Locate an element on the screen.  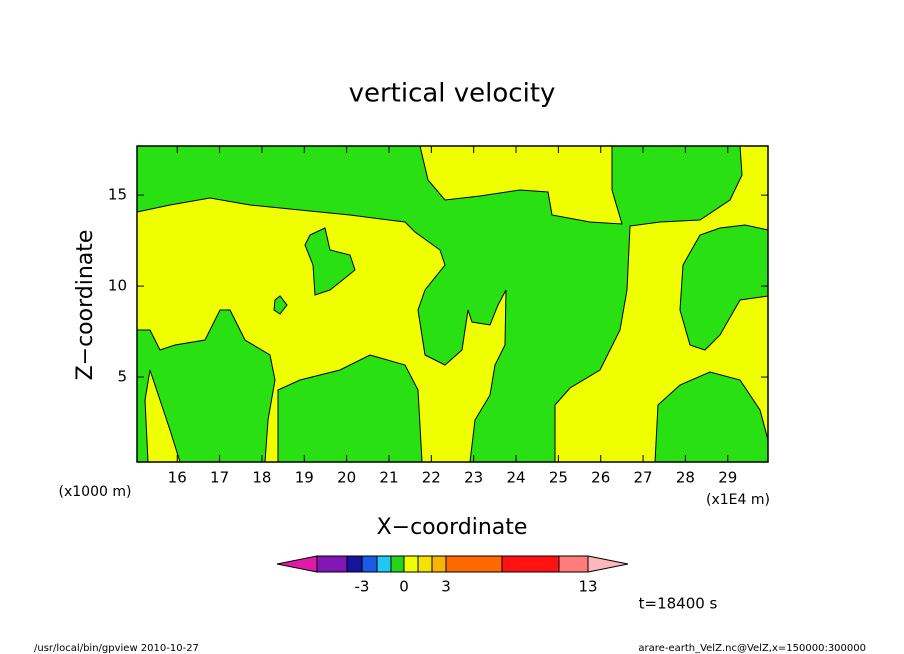
footer-right: arare-earth_VelZ.nc@VelZ,x=150000:300000 is located at coordinates (752, 648).